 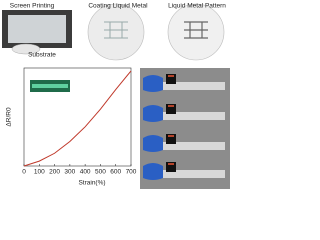 I want to click on x-axis-label: Strain(%), so click(x=91, y=183).